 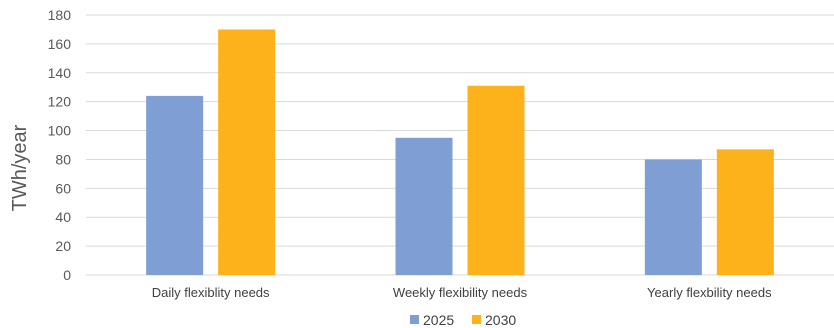 I want to click on y-tick-label: 160, so click(x=60, y=44).